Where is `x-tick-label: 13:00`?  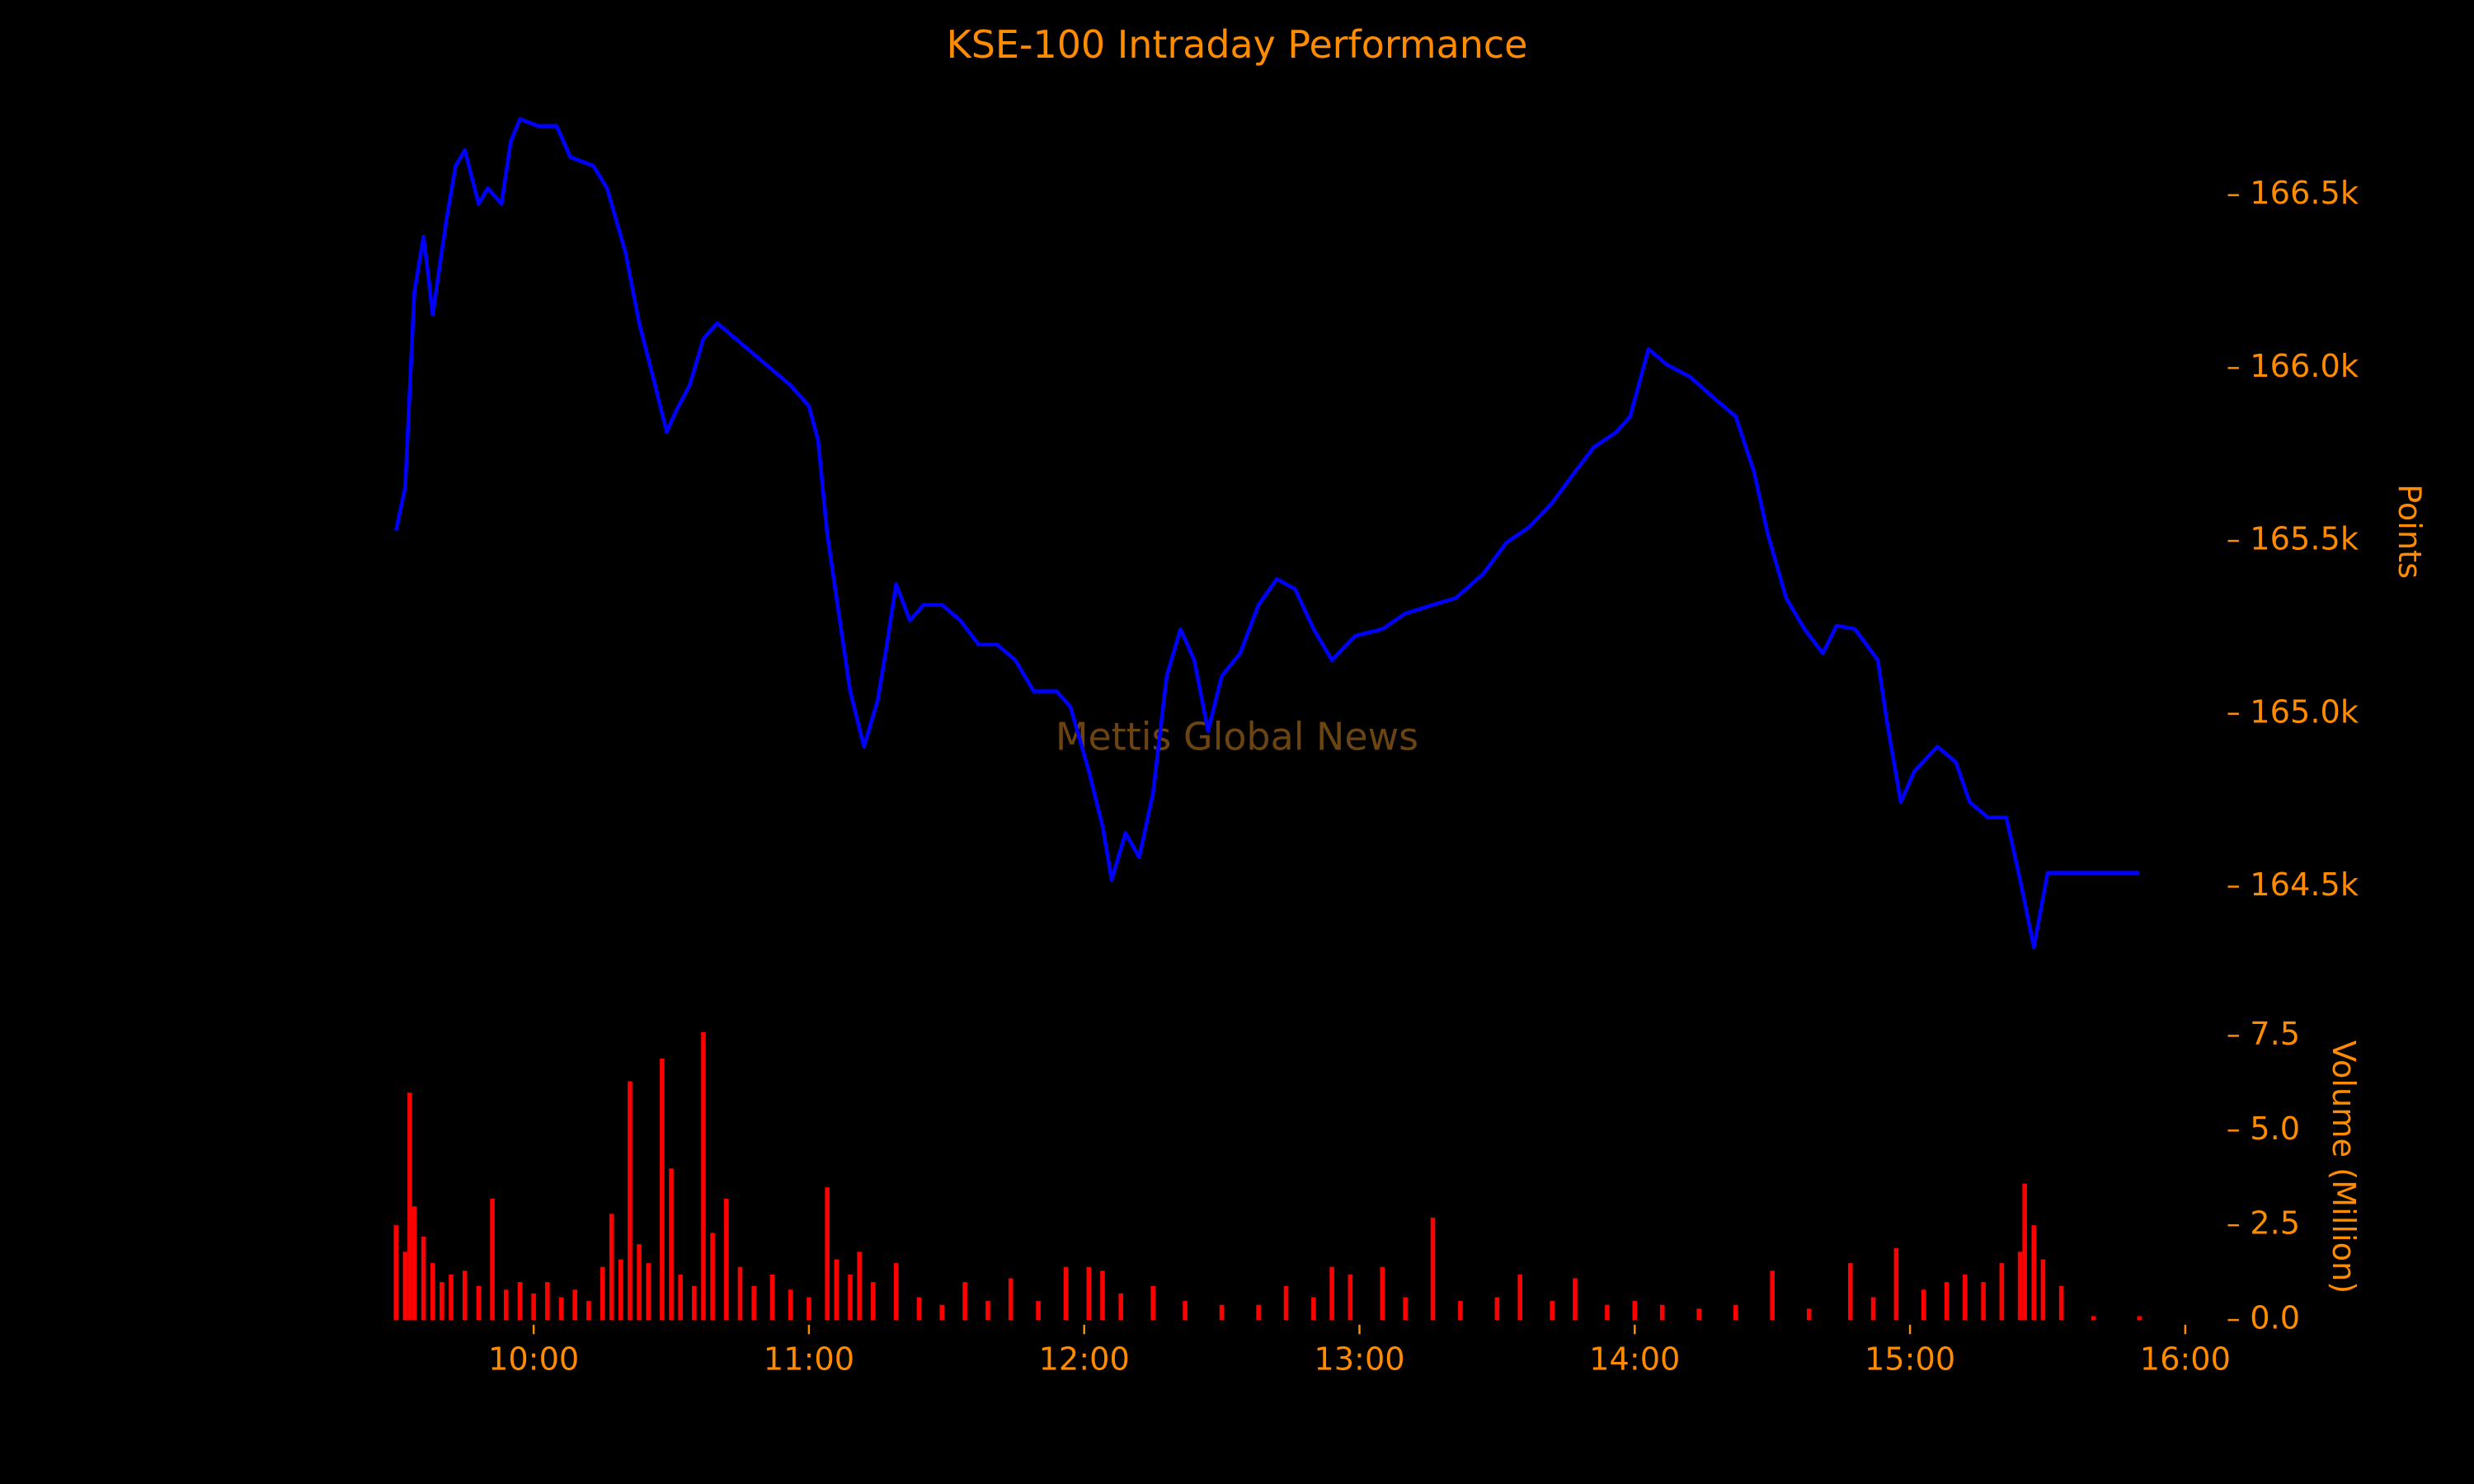
x-tick-label: 13:00 is located at coordinates (1359, 1359).